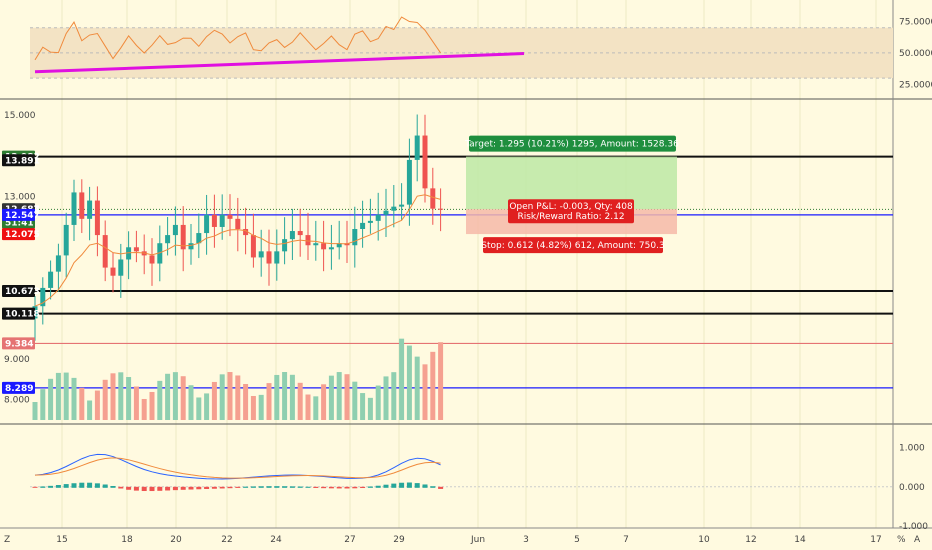 This screenshot has width=932, height=550. I want to click on time-tick-label: 20, so click(176, 540).